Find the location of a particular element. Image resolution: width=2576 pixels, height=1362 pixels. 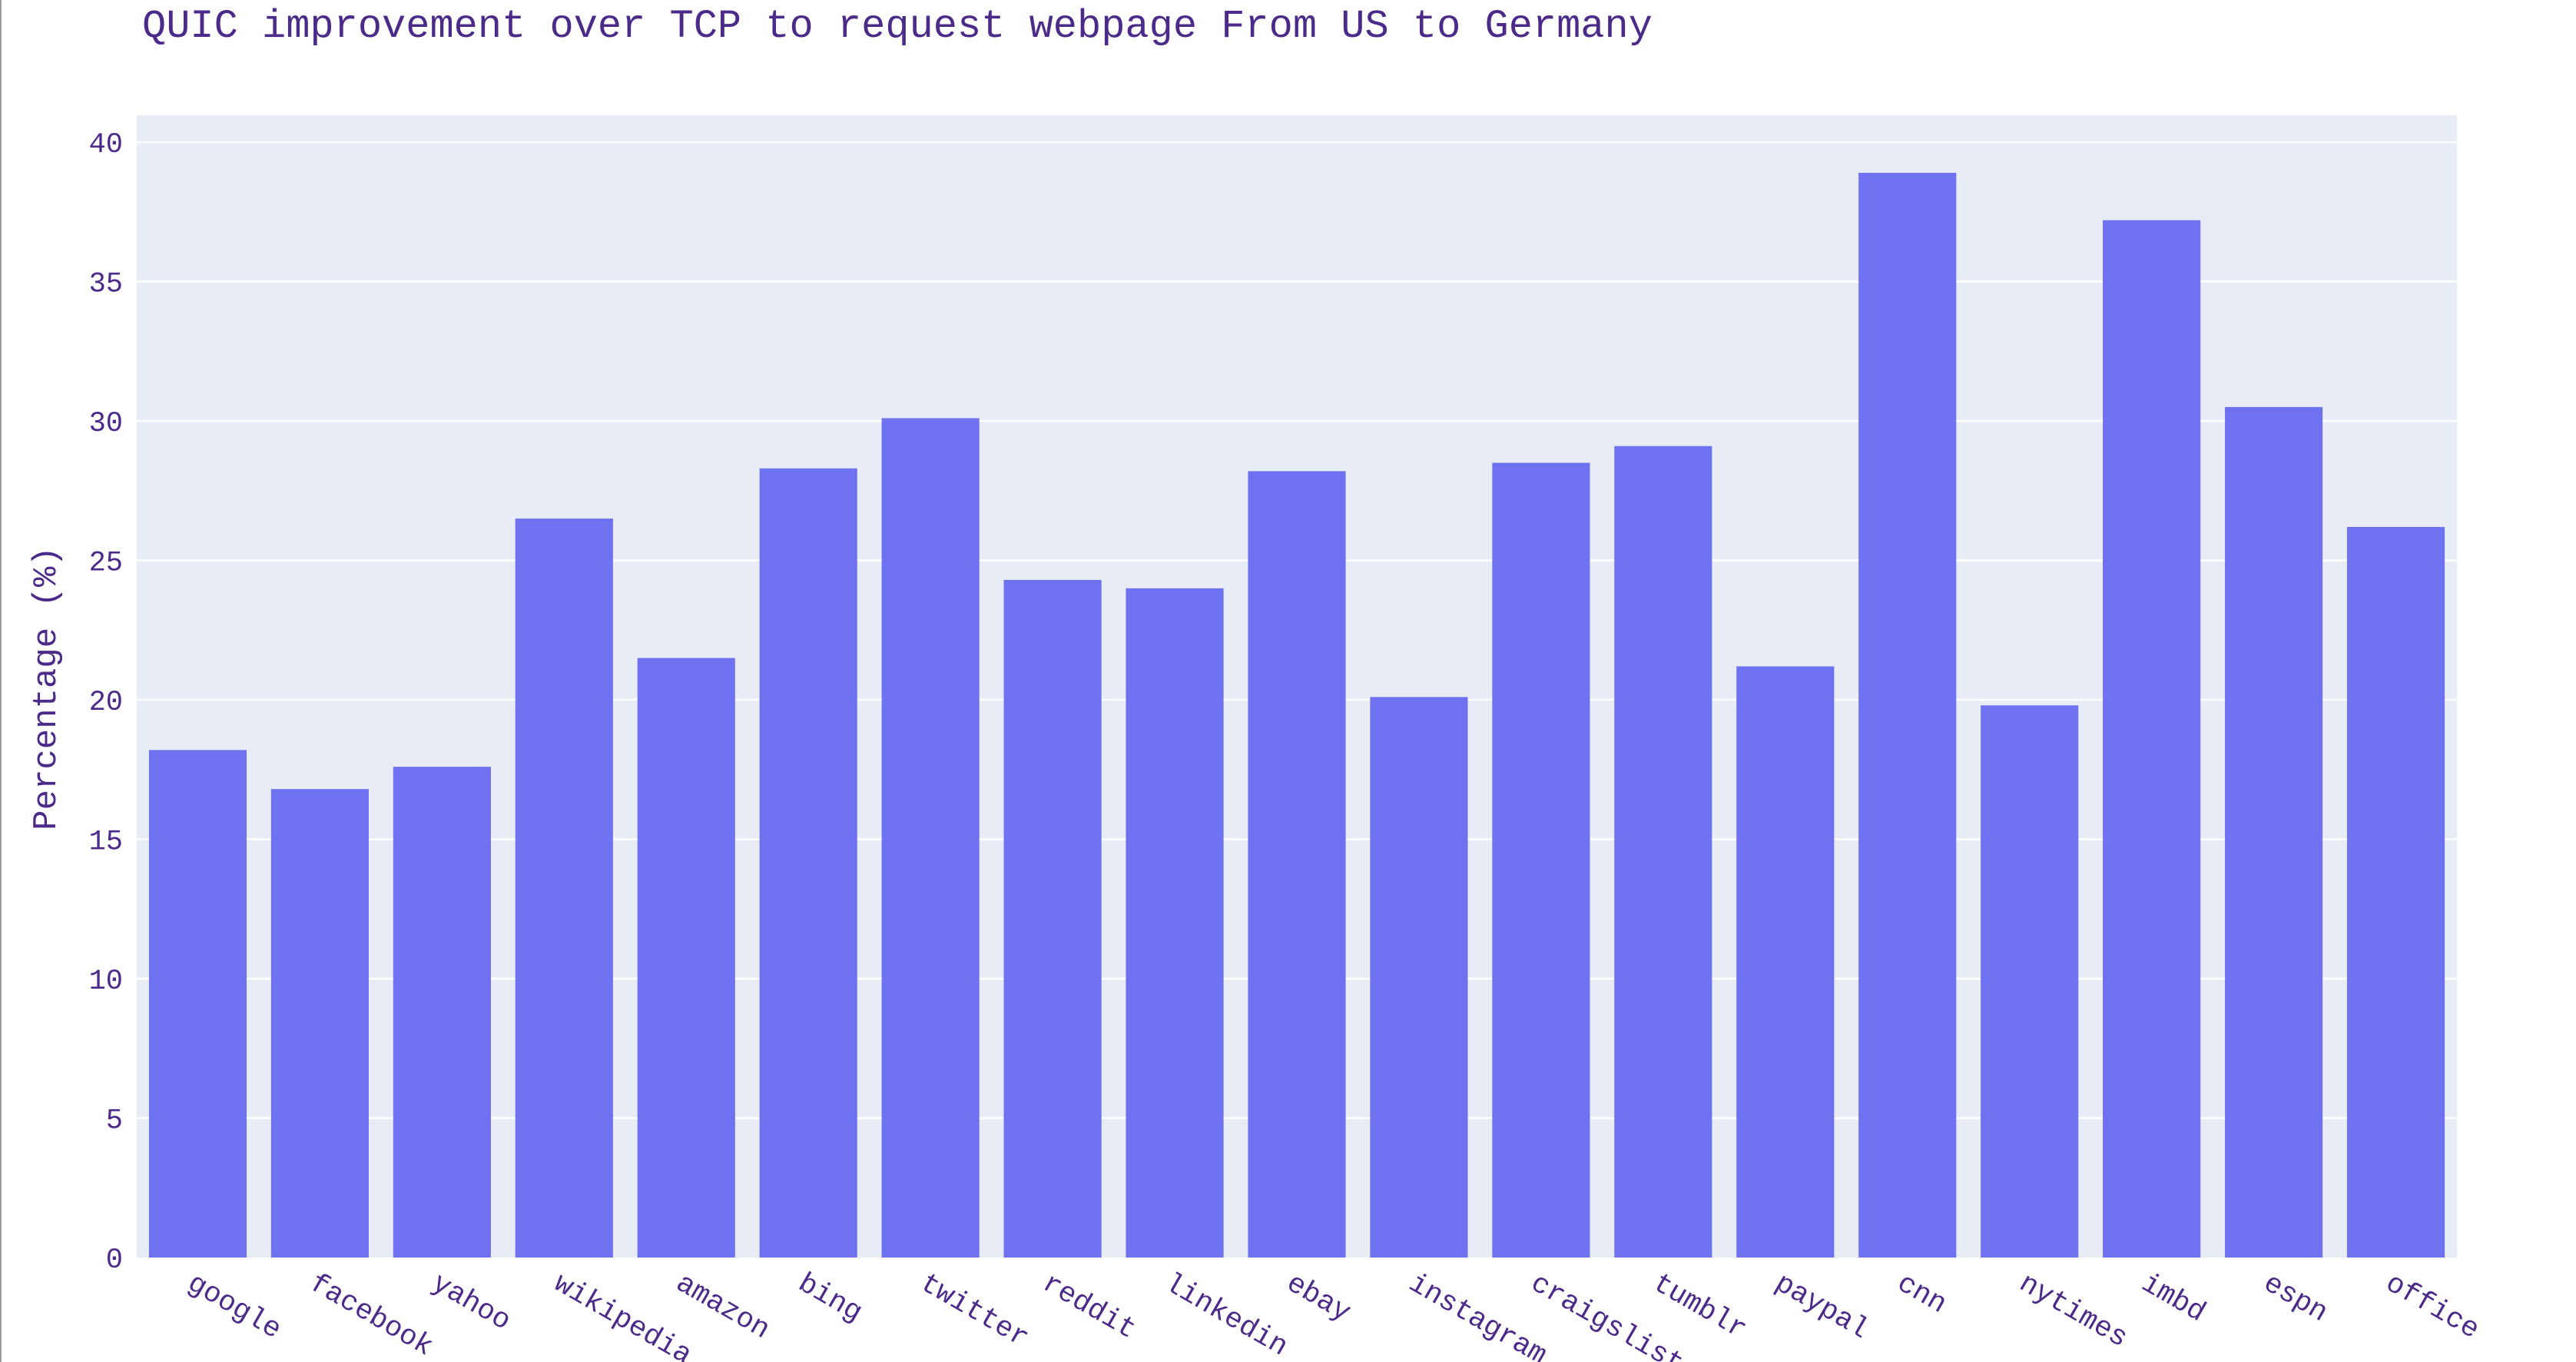

y-tick-label: 20 is located at coordinates (106, 703).